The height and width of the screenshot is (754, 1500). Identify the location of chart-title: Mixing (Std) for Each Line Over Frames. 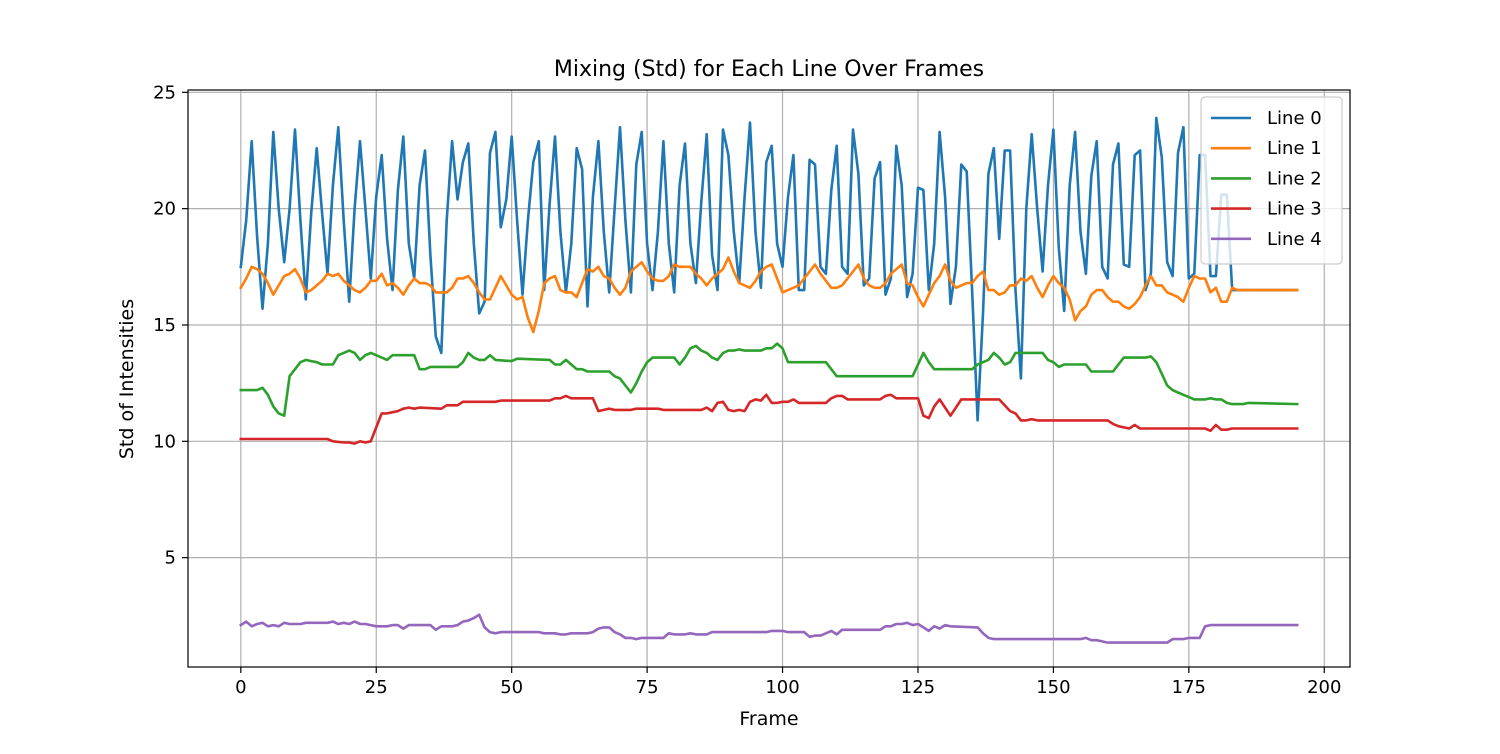
(769, 69).